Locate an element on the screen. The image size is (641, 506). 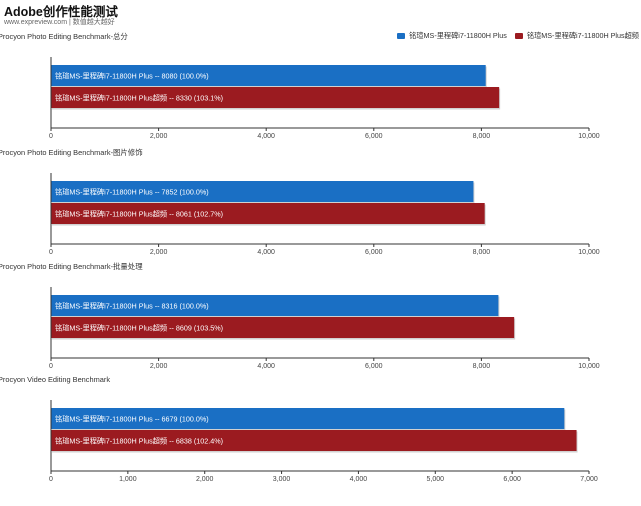
chart-1-tick-label-1: 2,000 is located at coordinates (159, 252).